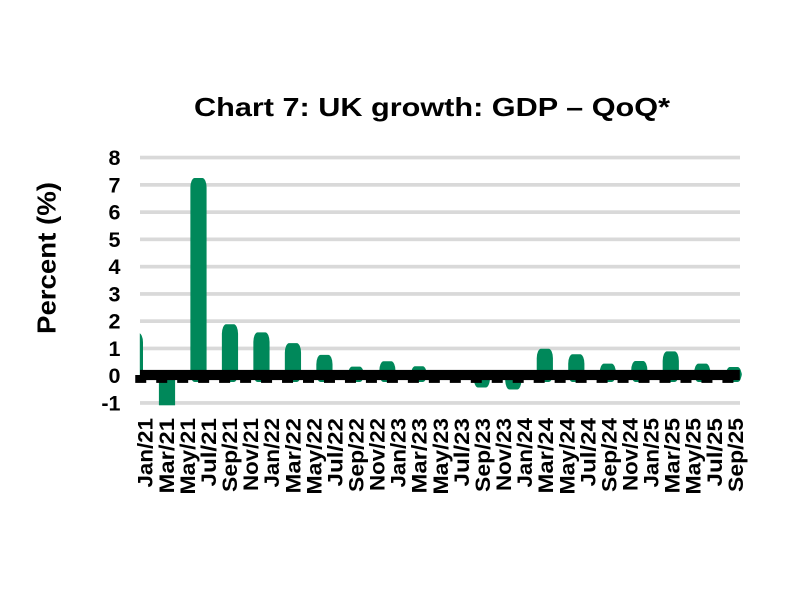 The width and height of the screenshot is (800, 600). I want to click on svg-text: -1, so click(110, 403).